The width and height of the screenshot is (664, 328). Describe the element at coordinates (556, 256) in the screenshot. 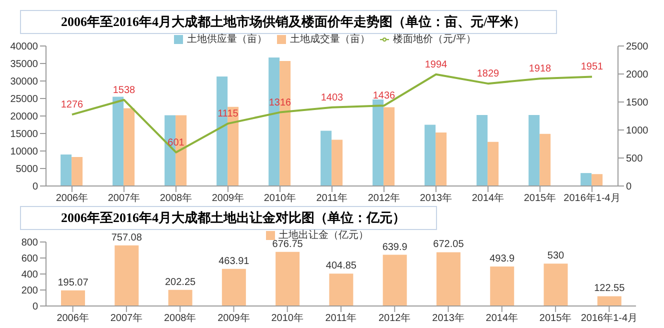

I see `data-label: 530` at that location.